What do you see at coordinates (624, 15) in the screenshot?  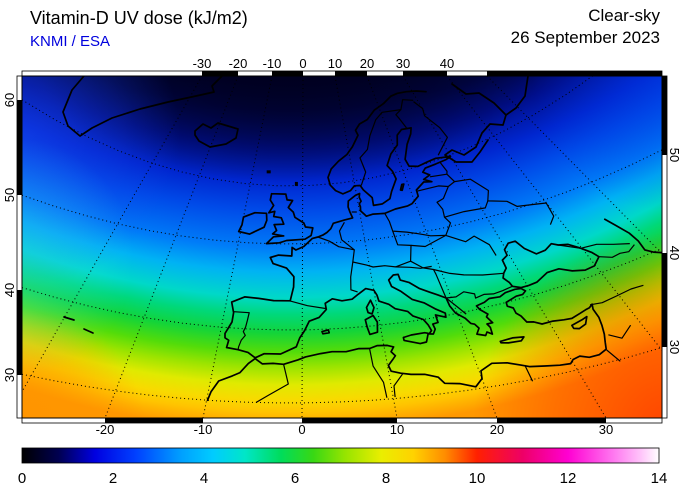 I see `sky-condition-label: Clear-sky` at bounding box center [624, 15].